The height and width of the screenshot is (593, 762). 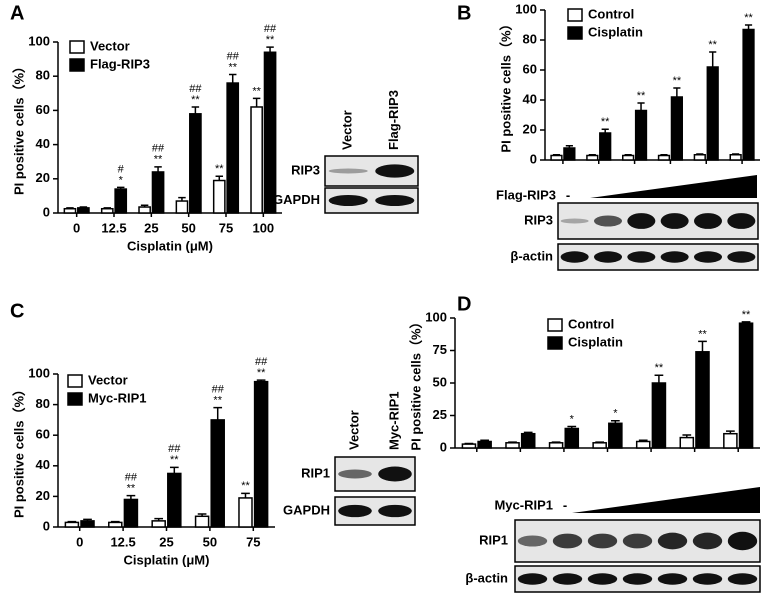 What do you see at coordinates (305, 169) in the screenshot?
I see `blot-row-label: RIP3` at bounding box center [305, 169].